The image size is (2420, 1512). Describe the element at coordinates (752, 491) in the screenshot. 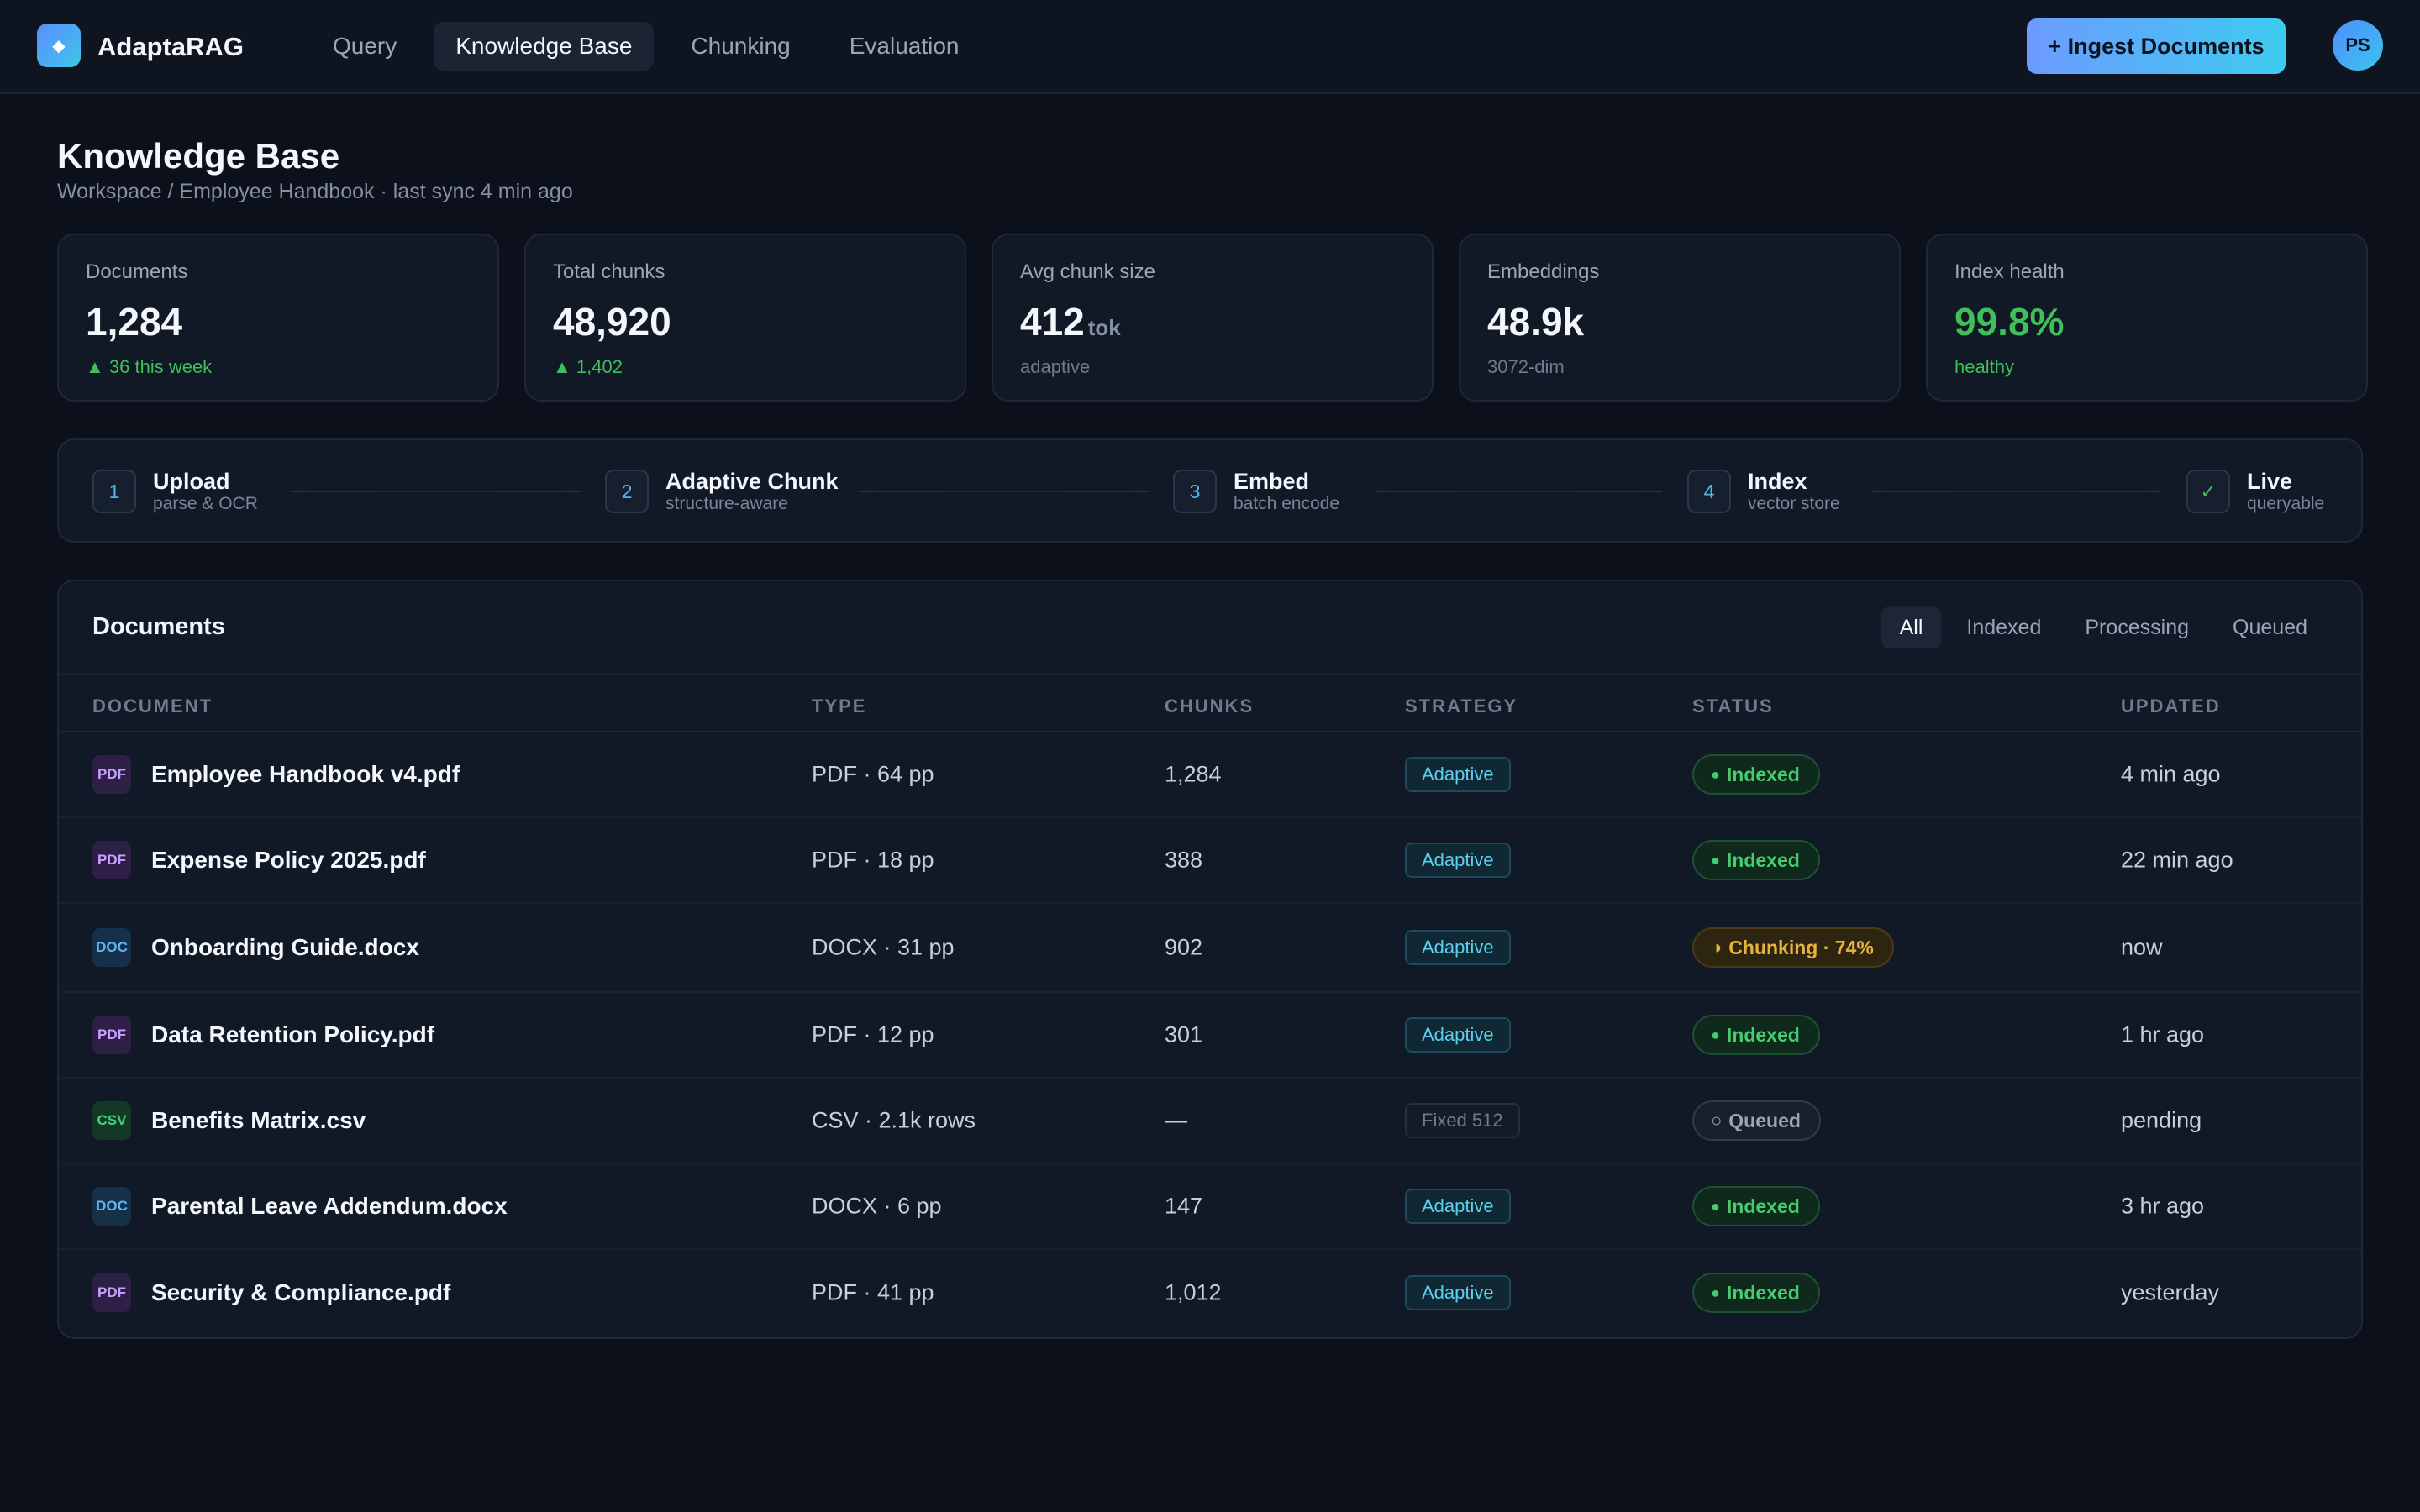

I see `step-text: Adaptive Chunk structure-aware` at that location.